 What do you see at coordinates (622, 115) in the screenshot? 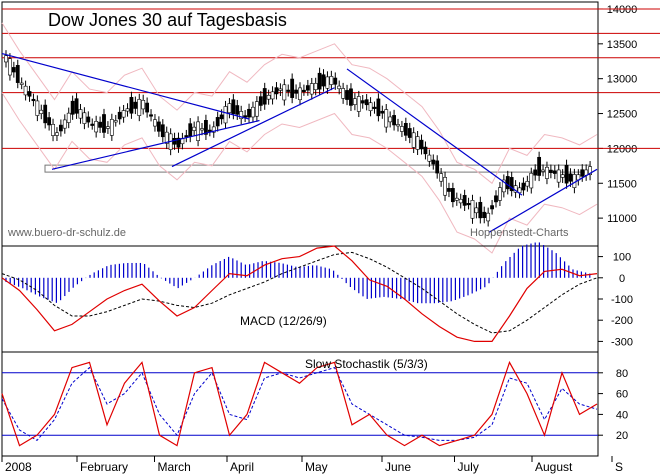
I see `y-tick-label: 12500` at bounding box center [622, 115].